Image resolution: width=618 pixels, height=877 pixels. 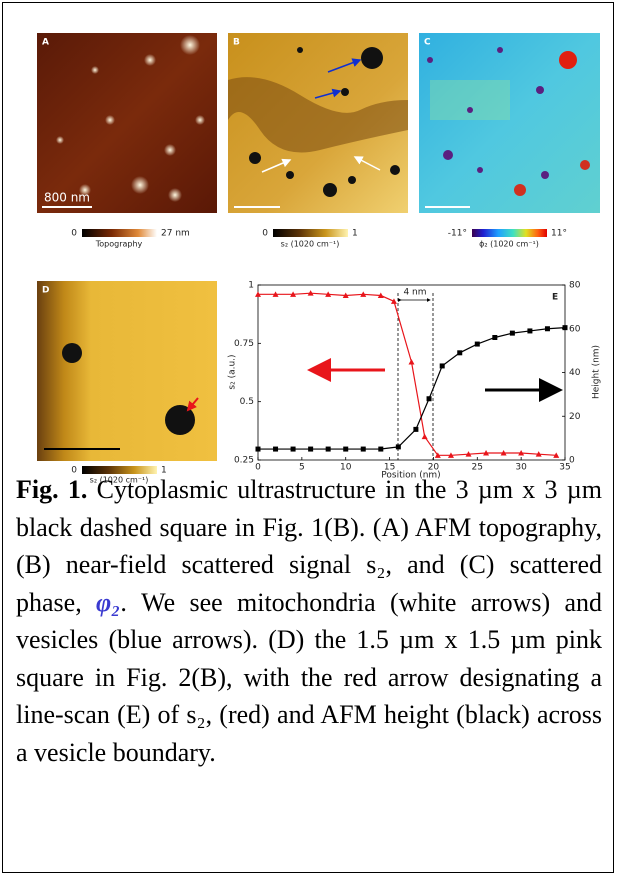 What do you see at coordinates (233, 371) in the screenshot?
I see `y-axis-label: s₂ (a.u.)` at bounding box center [233, 371].